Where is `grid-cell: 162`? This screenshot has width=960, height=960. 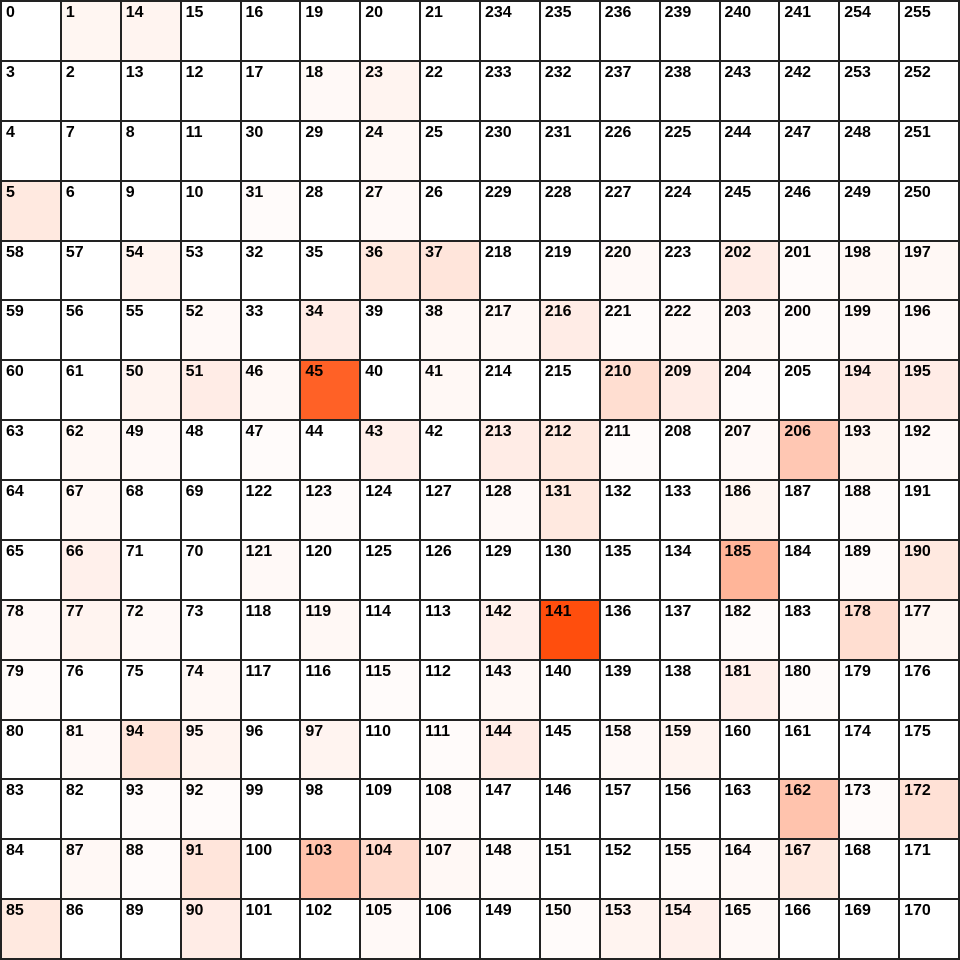 grid-cell: 162 is located at coordinates (809, 809).